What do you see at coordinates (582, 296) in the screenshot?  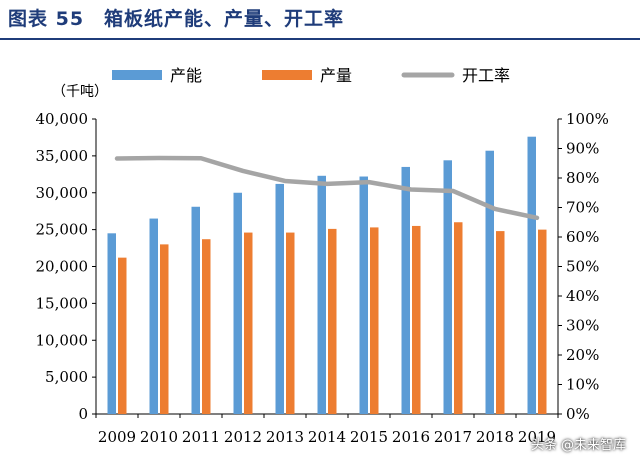 I see `y2-tick-label: 40%` at bounding box center [582, 296].